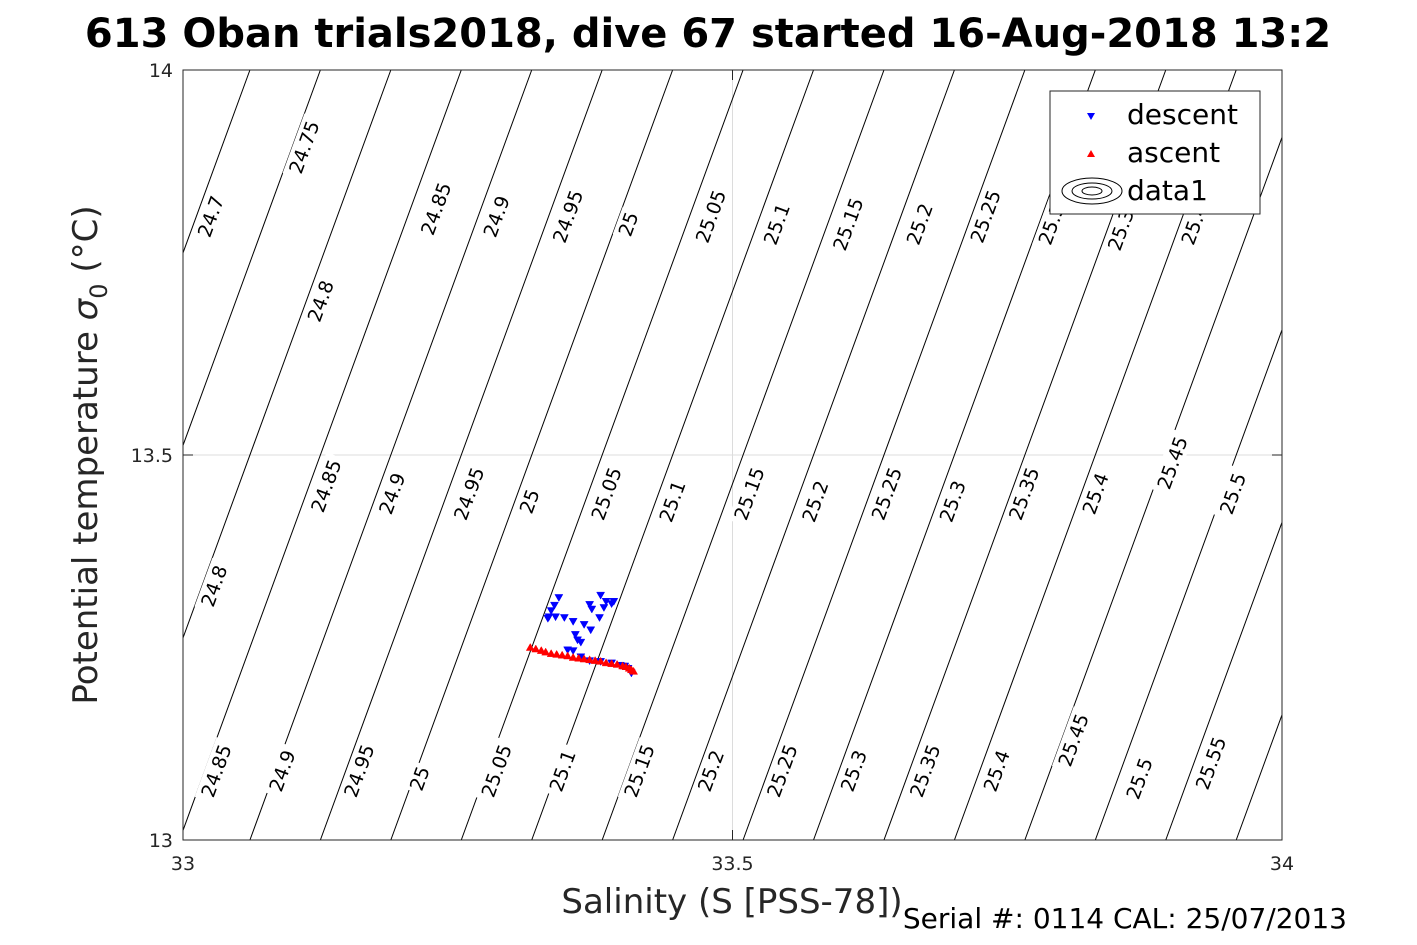 The height and width of the screenshot is (945, 1417). Describe the element at coordinates (1091, 116) in the screenshot. I see `descent-marker-icon` at that location.